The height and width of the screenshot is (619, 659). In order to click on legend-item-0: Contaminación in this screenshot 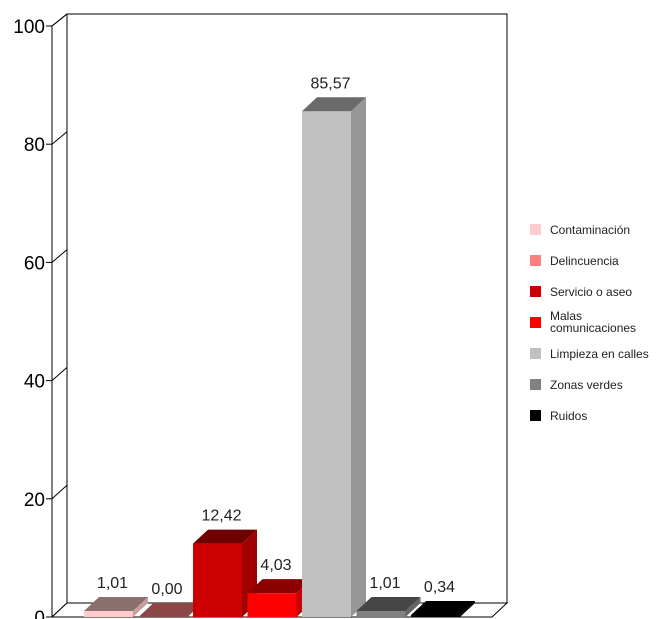, I will do `click(580, 230)`.